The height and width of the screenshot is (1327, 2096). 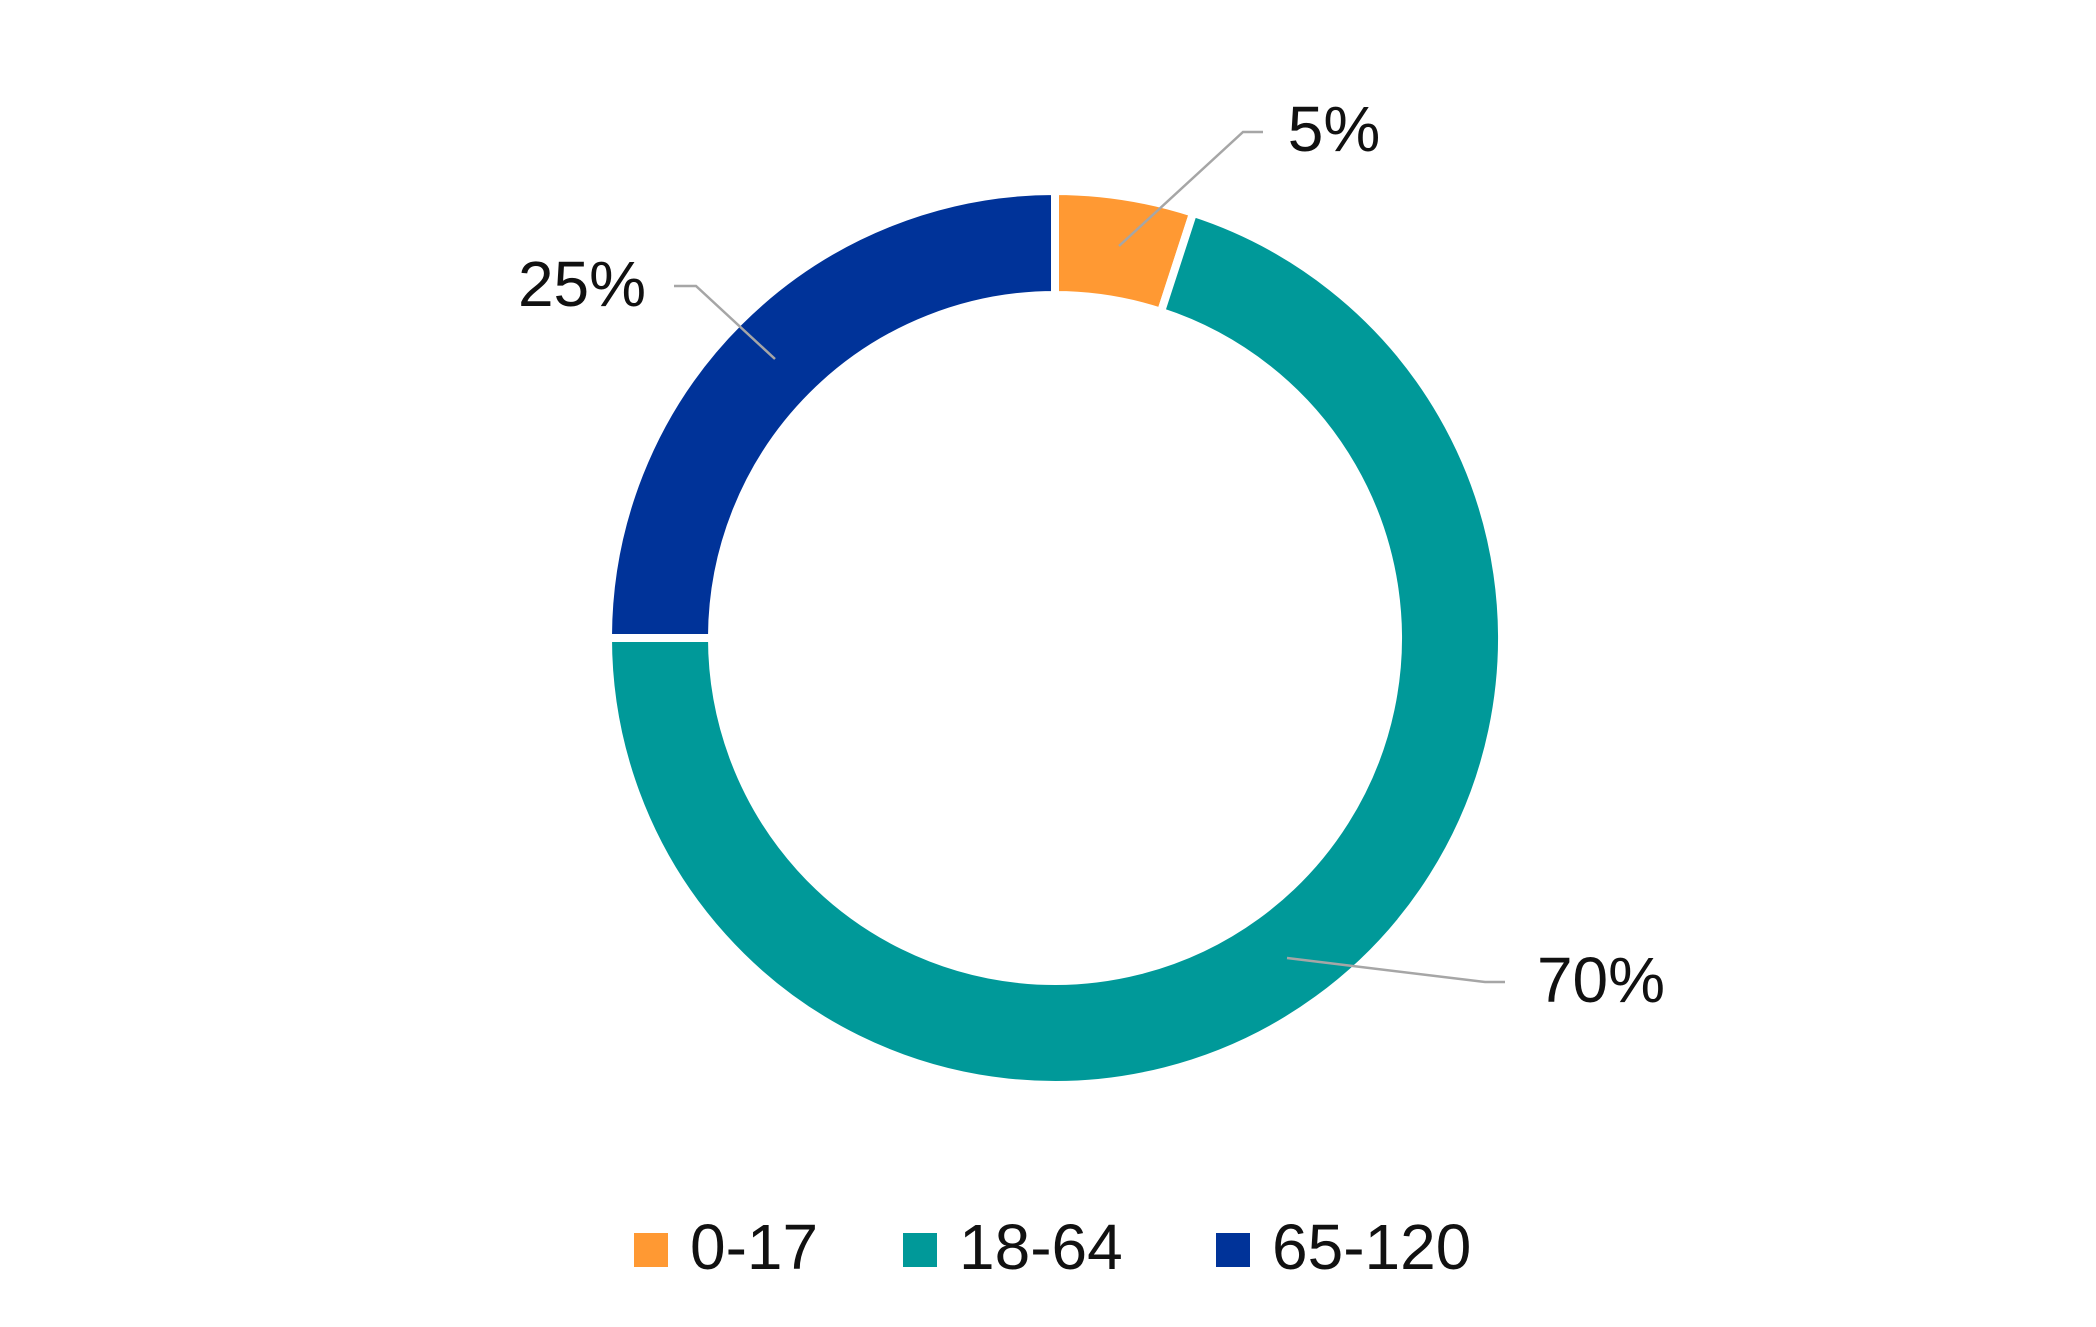 I want to click on data-label: 5%, so click(x=1334, y=129).